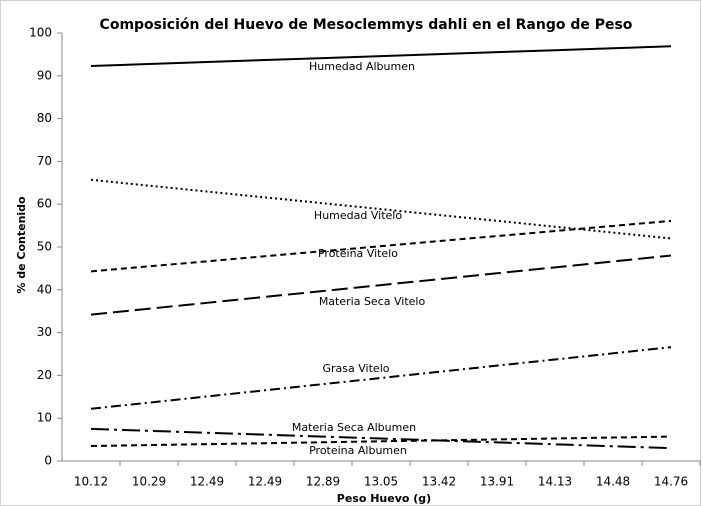 The height and width of the screenshot is (506, 703). I want to click on y-tick-label: 50, so click(44, 247).